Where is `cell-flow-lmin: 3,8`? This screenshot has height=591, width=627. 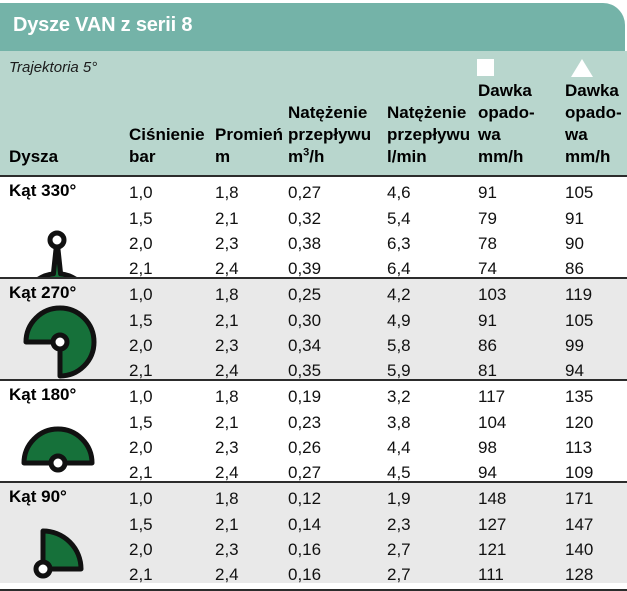 cell-flow-lmin: 3,8 is located at coordinates (399, 422).